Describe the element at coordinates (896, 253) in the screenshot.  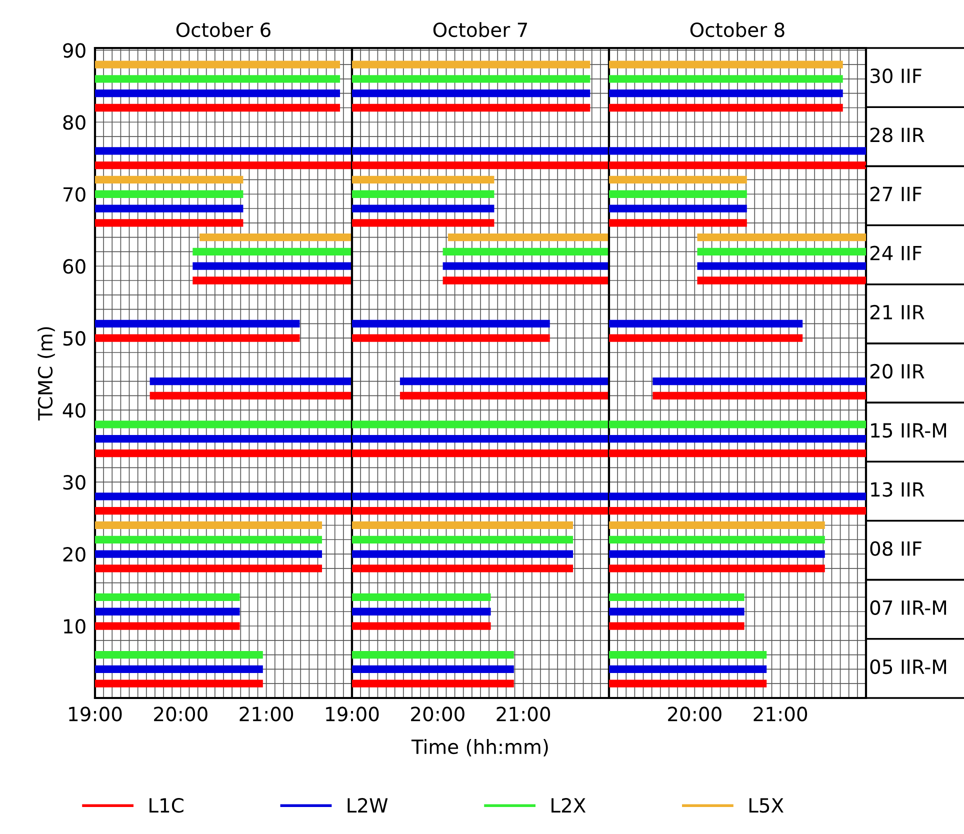
I see `text: 24 IIF` at that location.